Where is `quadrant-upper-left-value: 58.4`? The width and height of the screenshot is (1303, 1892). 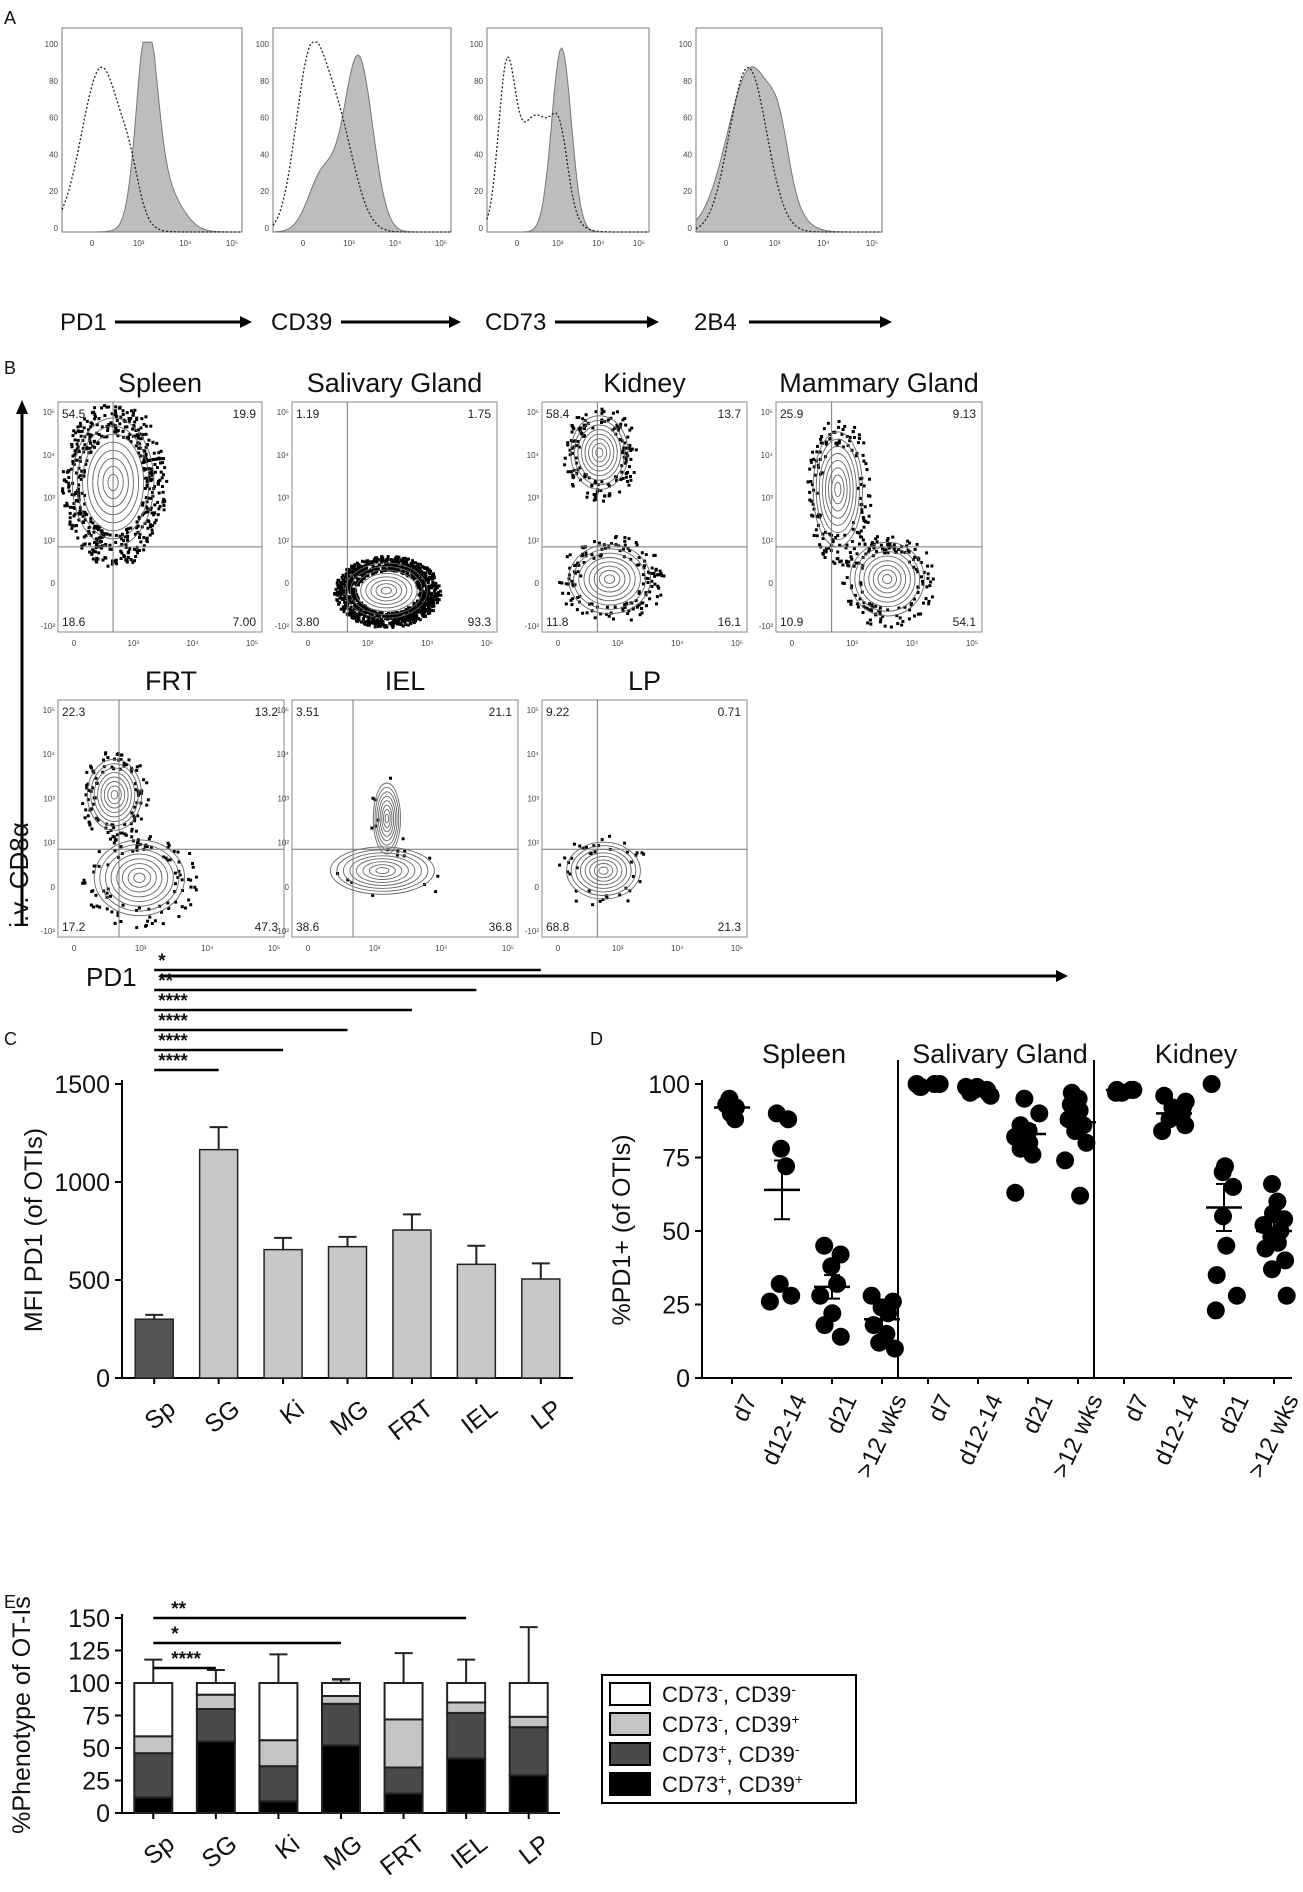
quadrant-upper-left-value: 58.4 is located at coordinates (558, 414).